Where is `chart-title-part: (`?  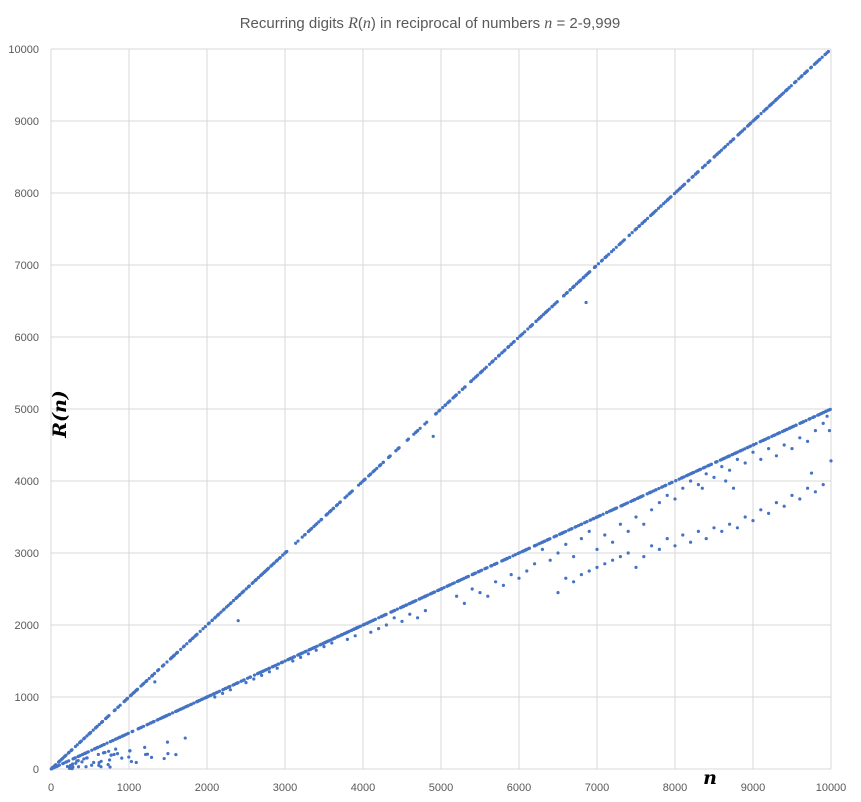 chart-title-part: ( is located at coordinates (360, 23).